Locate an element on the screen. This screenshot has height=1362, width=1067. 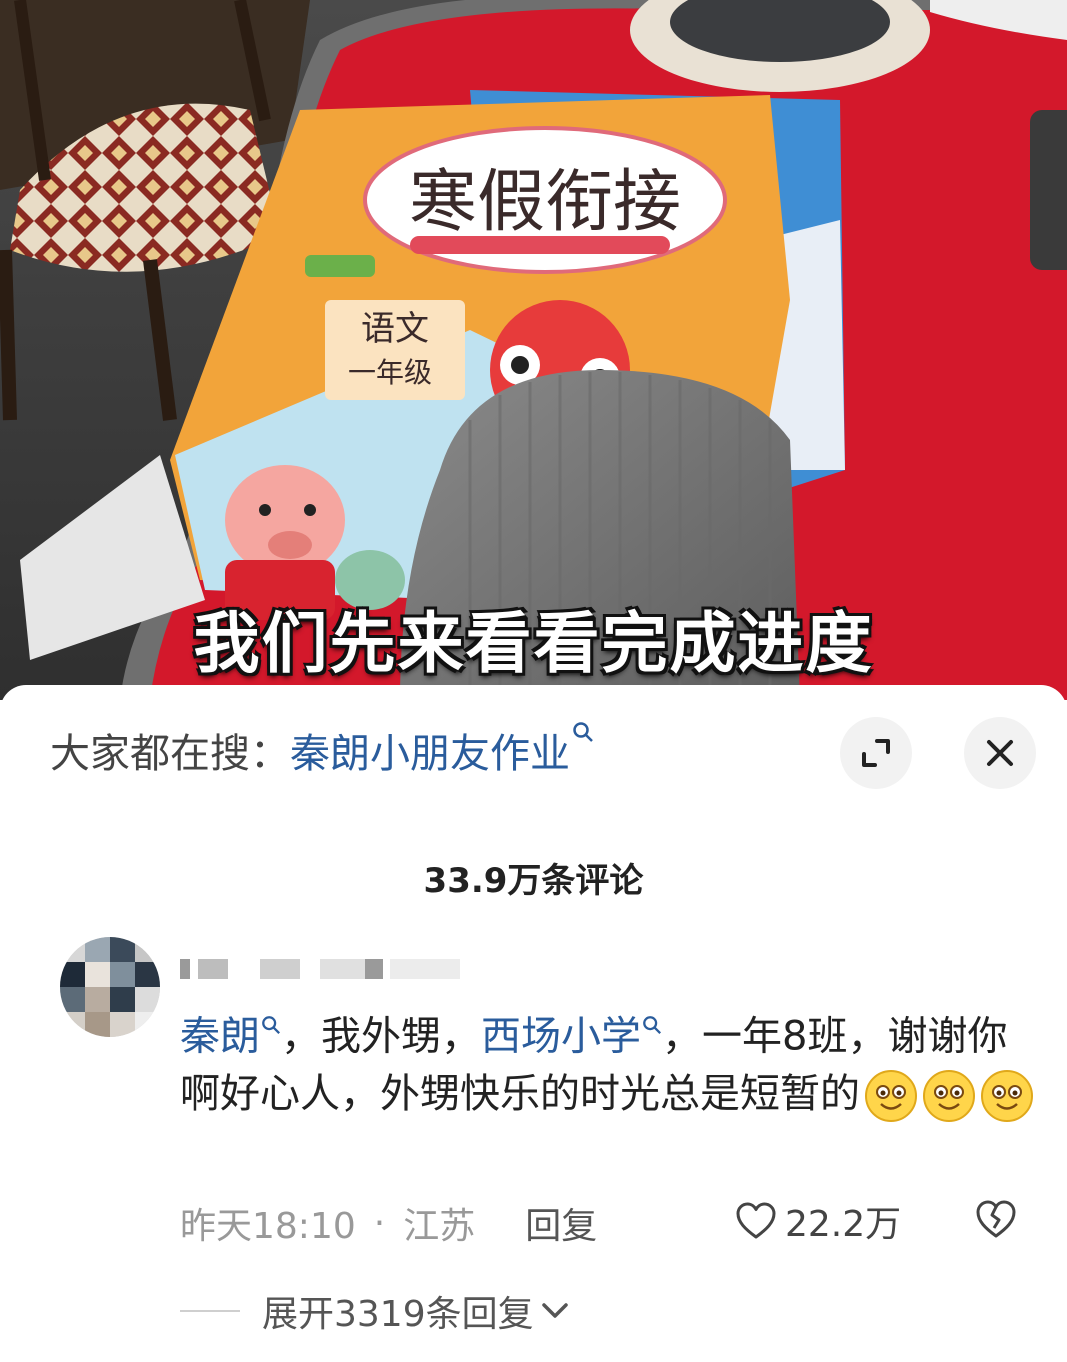
comment-location: 江苏 is located at coordinates (439, 1226).